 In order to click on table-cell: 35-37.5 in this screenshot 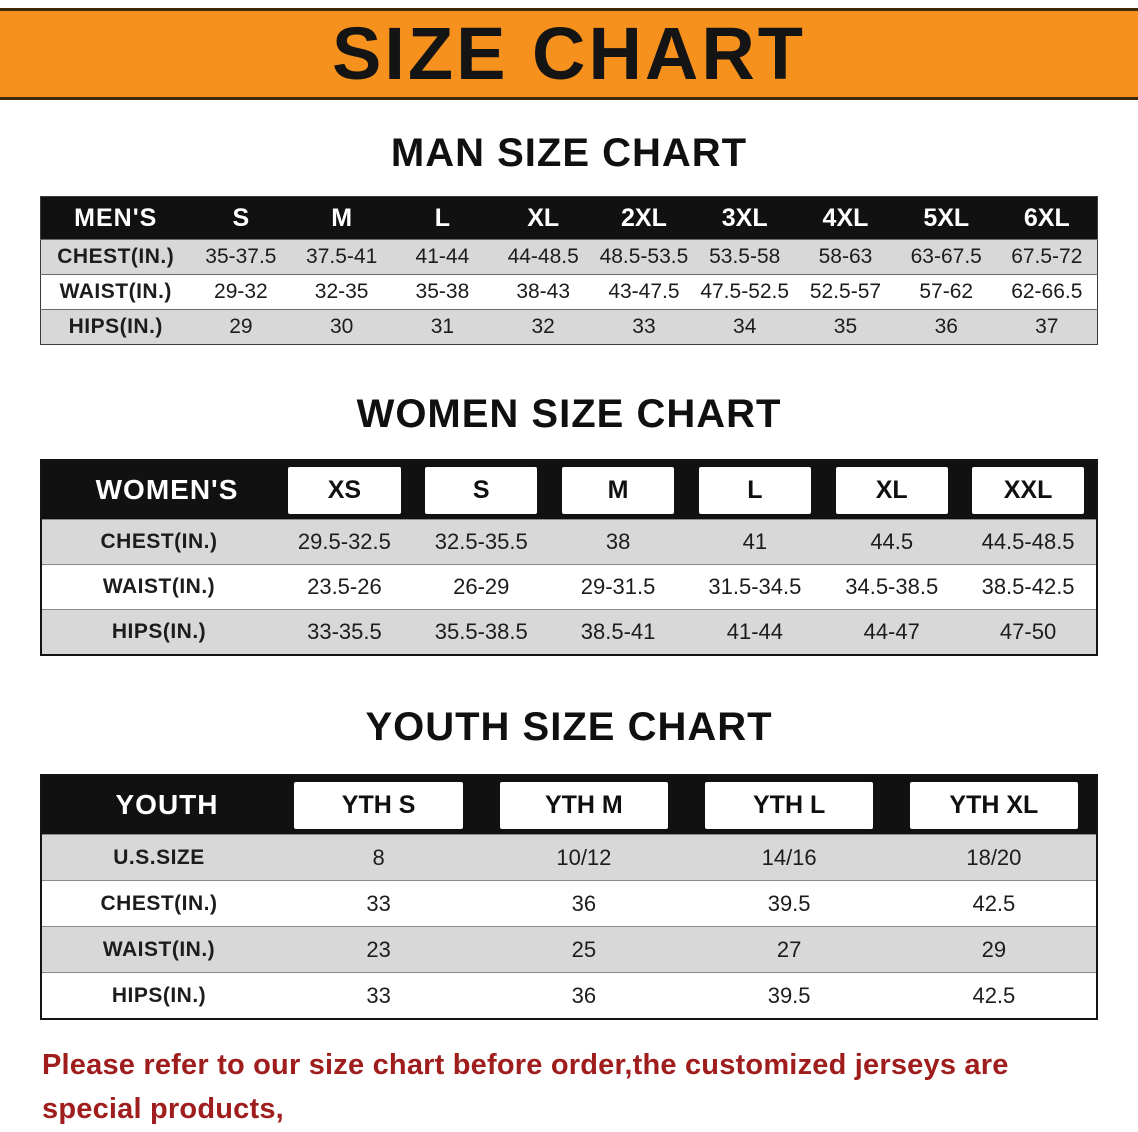, I will do `click(241, 257)`.